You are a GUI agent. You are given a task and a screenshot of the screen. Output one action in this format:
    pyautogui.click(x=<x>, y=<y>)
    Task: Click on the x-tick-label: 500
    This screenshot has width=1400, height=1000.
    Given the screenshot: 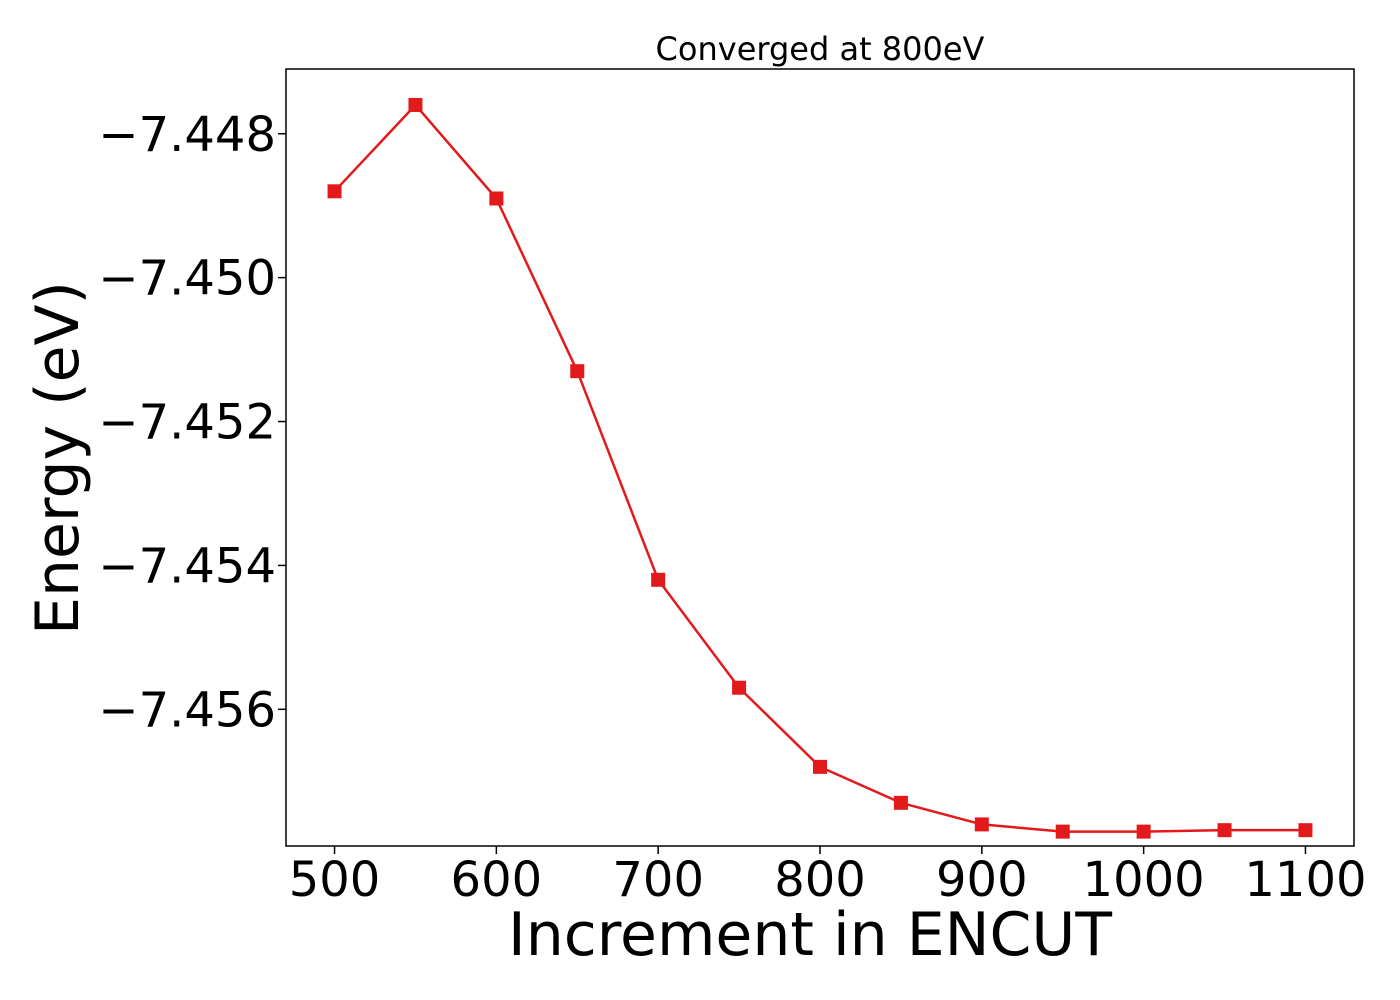 What is the action you would take?
    pyautogui.click(x=335, y=880)
    